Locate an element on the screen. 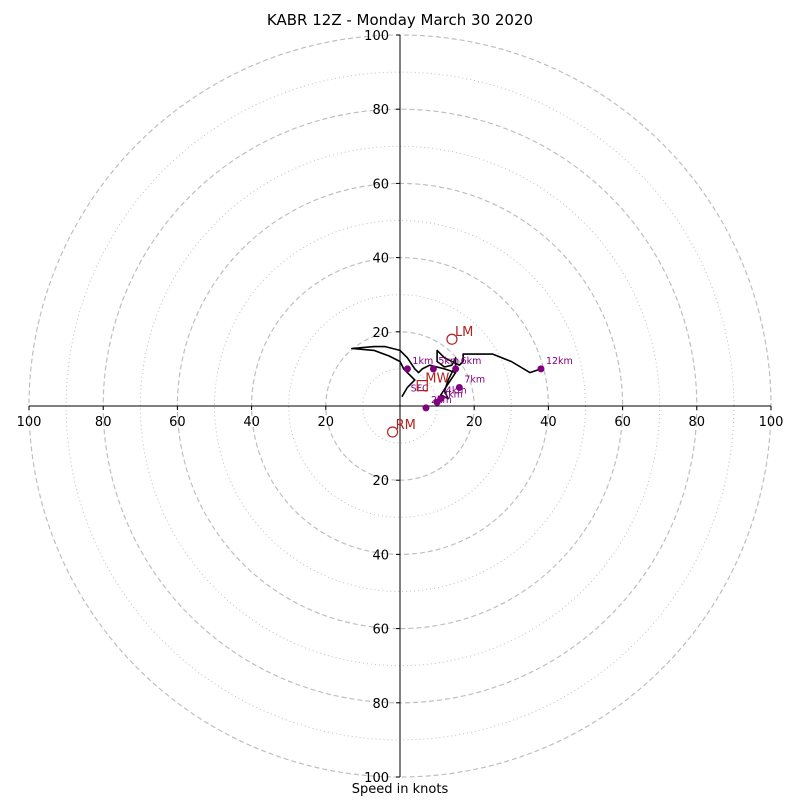 The height and width of the screenshot is (800, 800). height-marker-label: 6km is located at coordinates (471, 361).